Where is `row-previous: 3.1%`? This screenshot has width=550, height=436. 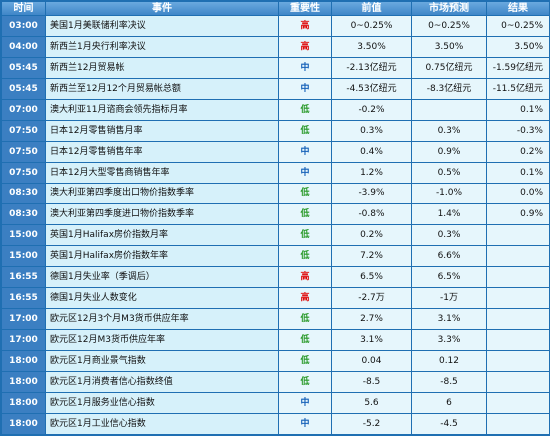
row-previous: 3.1% is located at coordinates (371, 340).